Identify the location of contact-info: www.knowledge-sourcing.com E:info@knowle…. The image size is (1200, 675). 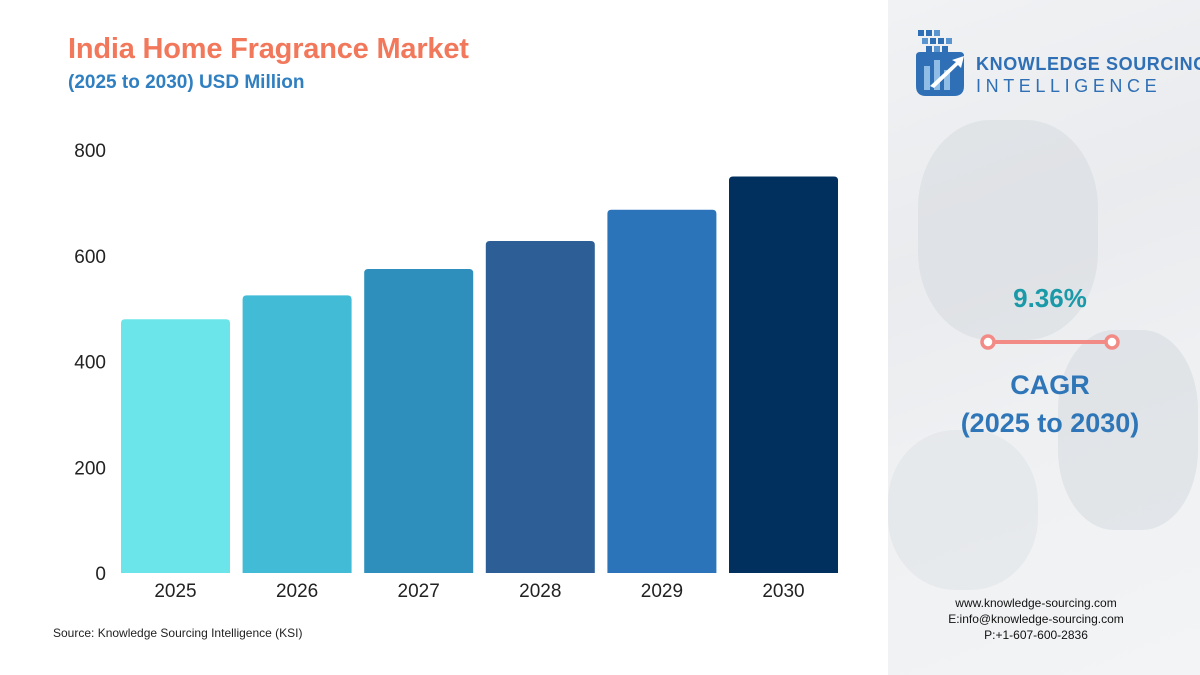
(1036, 619).